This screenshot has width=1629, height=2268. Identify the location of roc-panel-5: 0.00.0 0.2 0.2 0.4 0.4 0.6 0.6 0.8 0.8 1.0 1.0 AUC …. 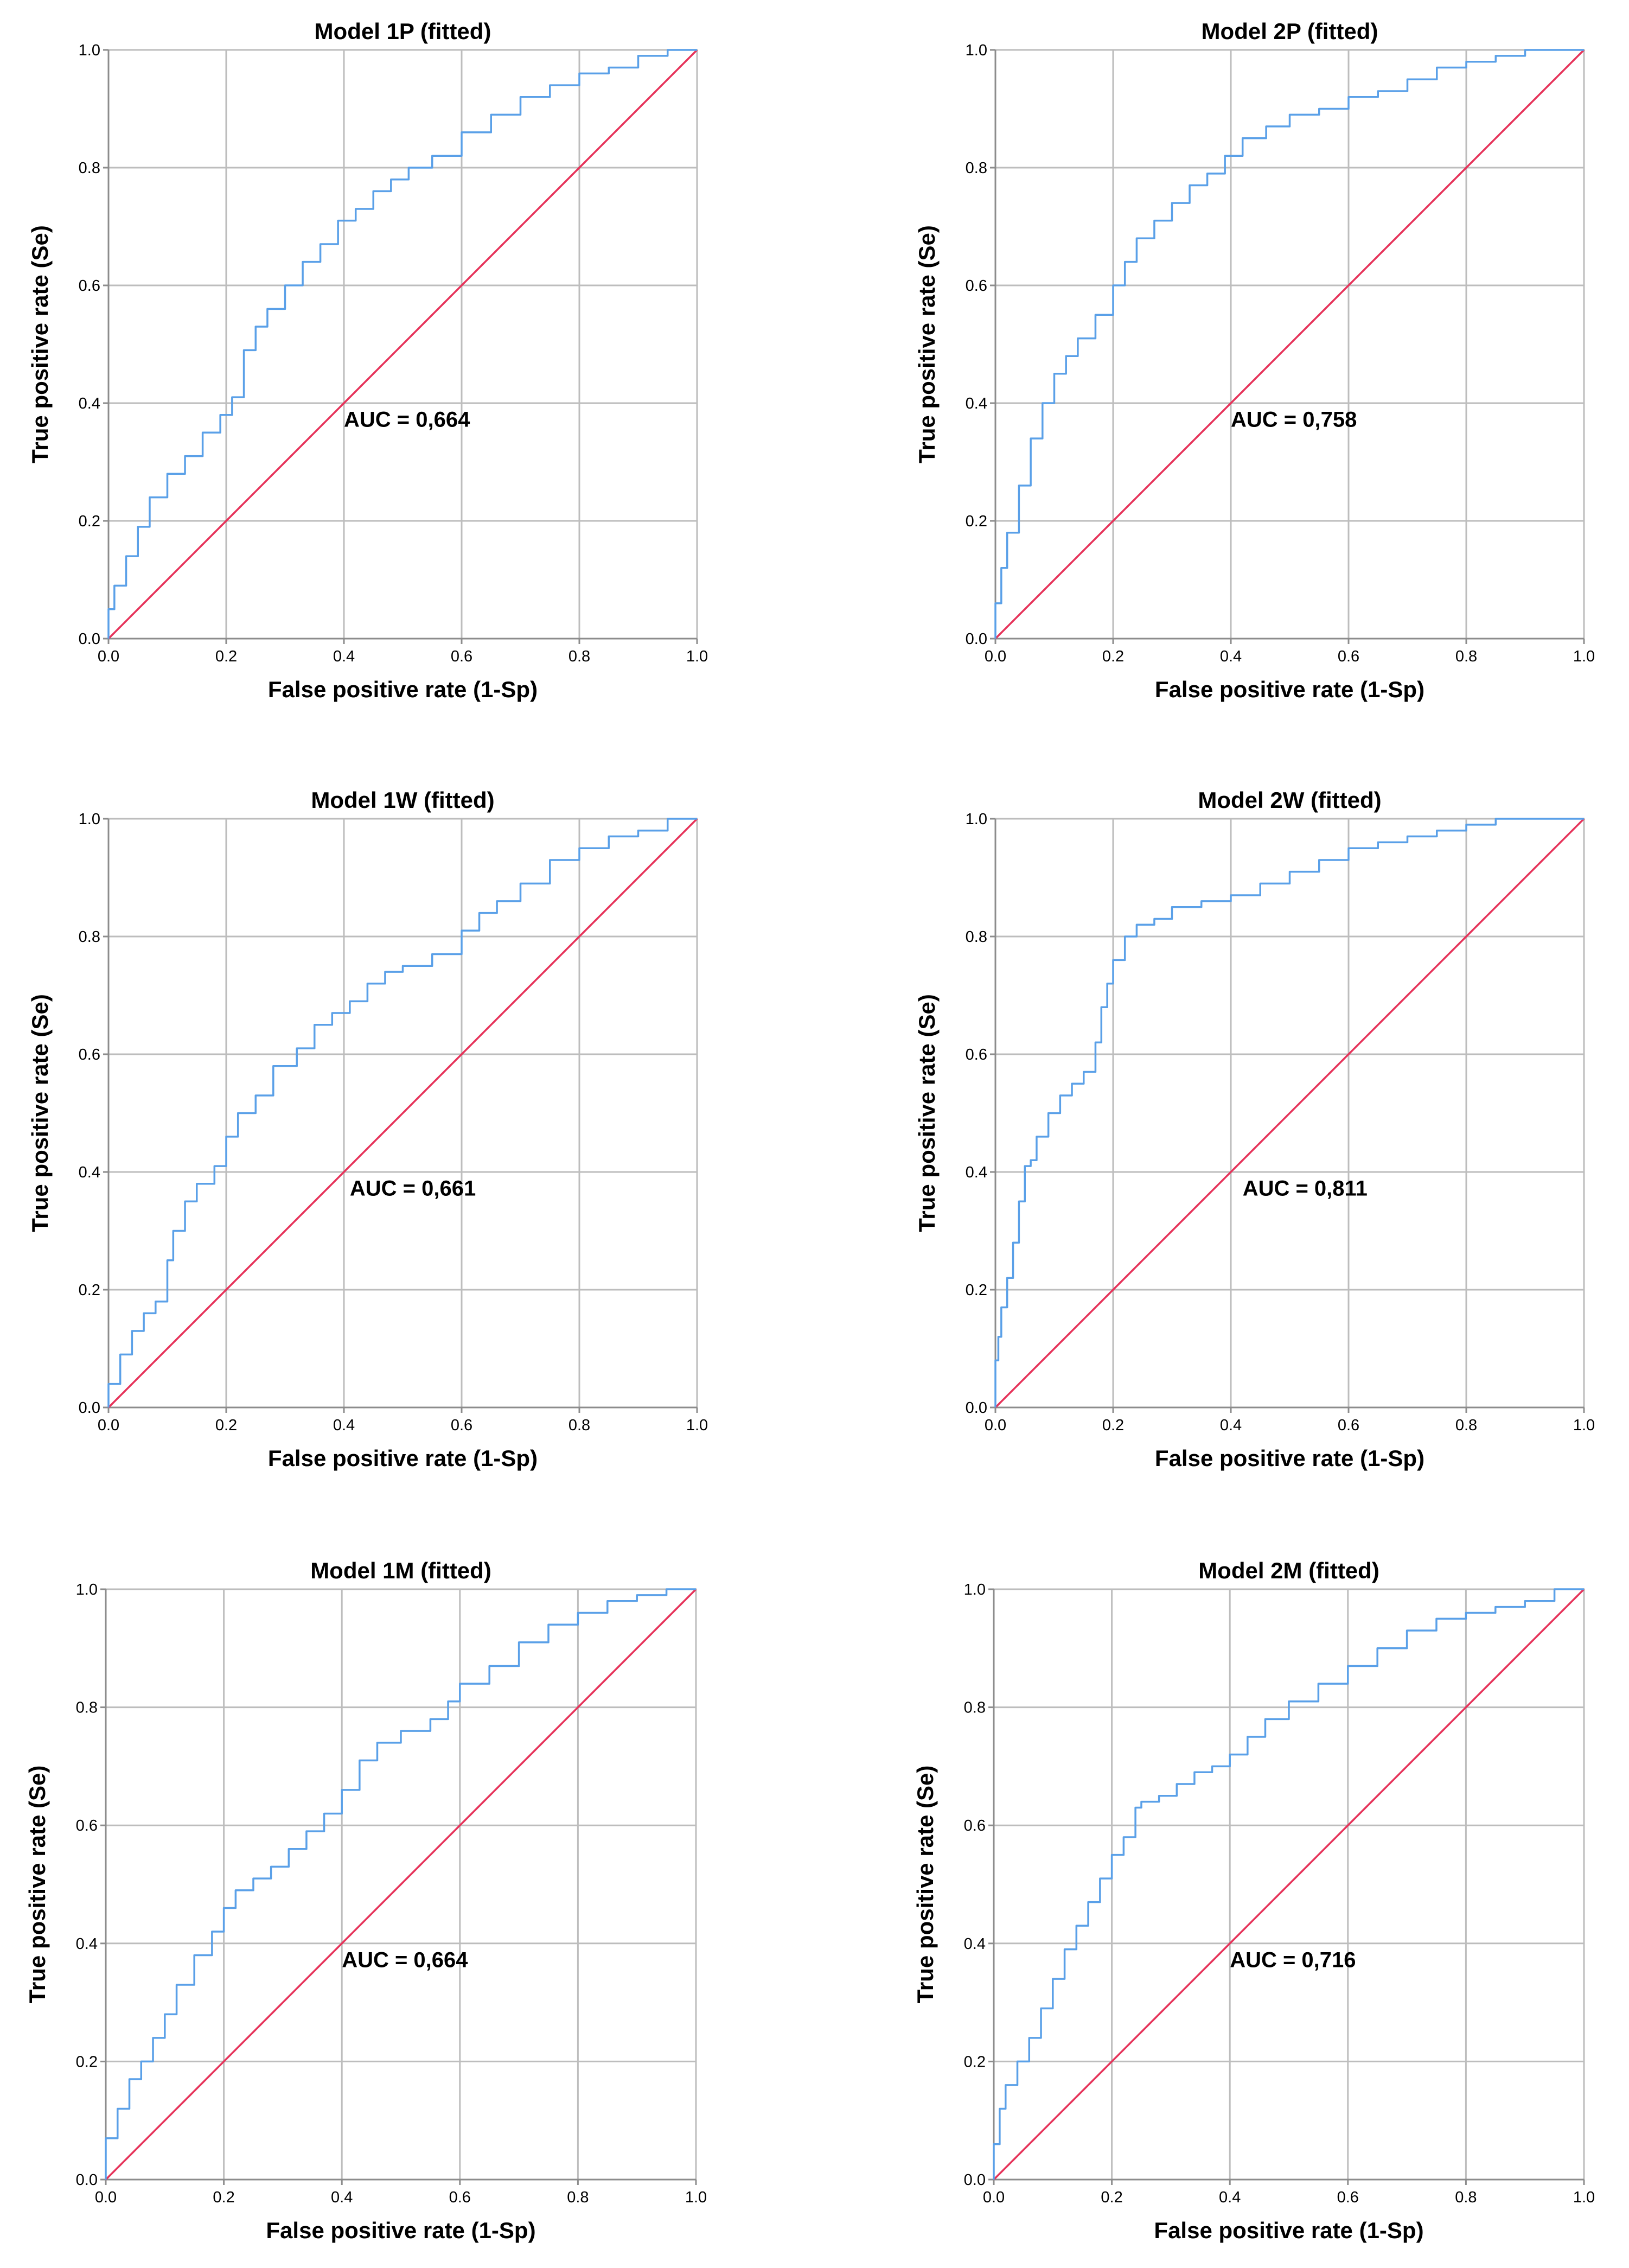
(365, 1900).